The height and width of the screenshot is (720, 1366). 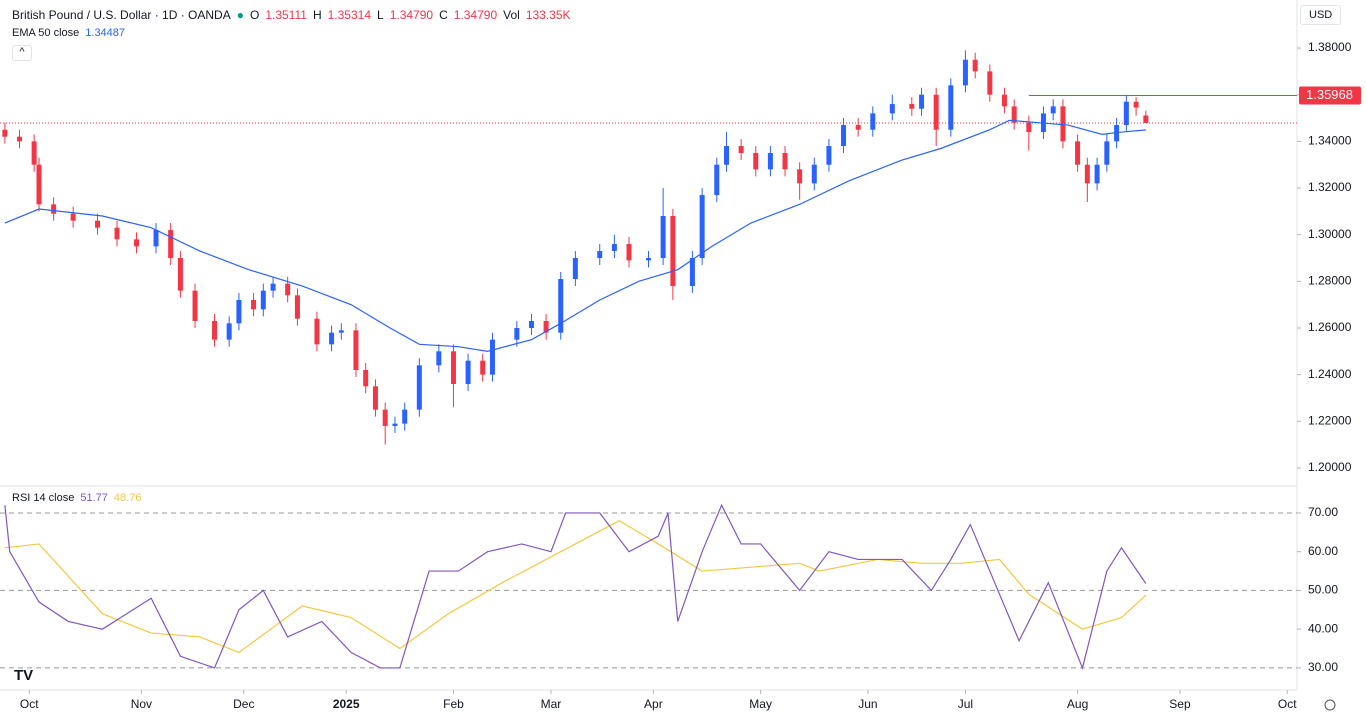 I want to click on ohlc-value: 1.35314, so click(x=349, y=15).